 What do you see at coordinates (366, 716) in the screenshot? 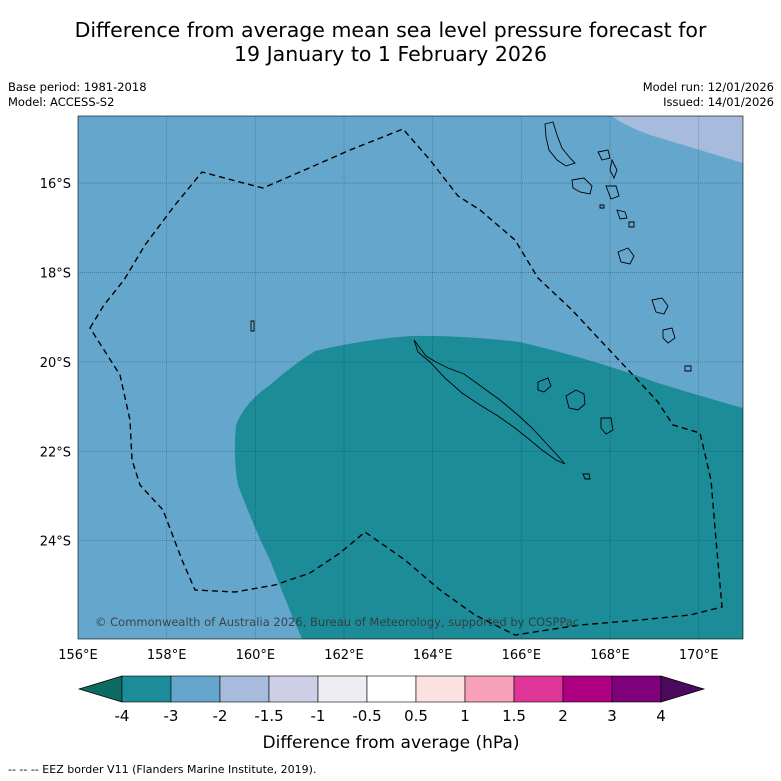
I see `colorbar-tick-label: -0.5` at bounding box center [366, 716].